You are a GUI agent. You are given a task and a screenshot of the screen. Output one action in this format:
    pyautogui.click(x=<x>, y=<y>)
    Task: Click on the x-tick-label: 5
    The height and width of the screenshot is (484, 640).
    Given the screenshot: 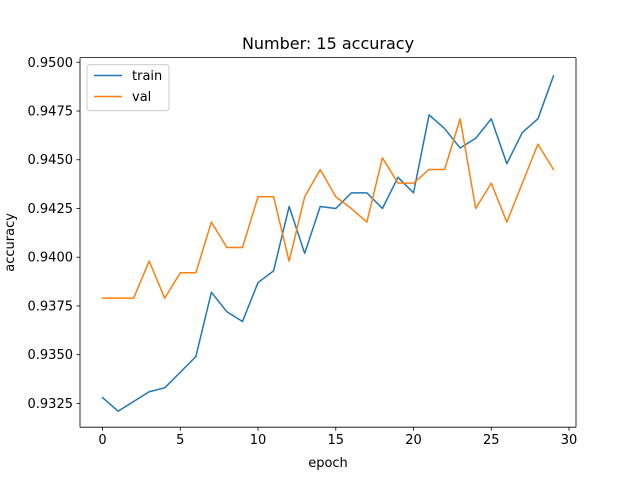 What is the action you would take?
    pyautogui.click(x=180, y=440)
    